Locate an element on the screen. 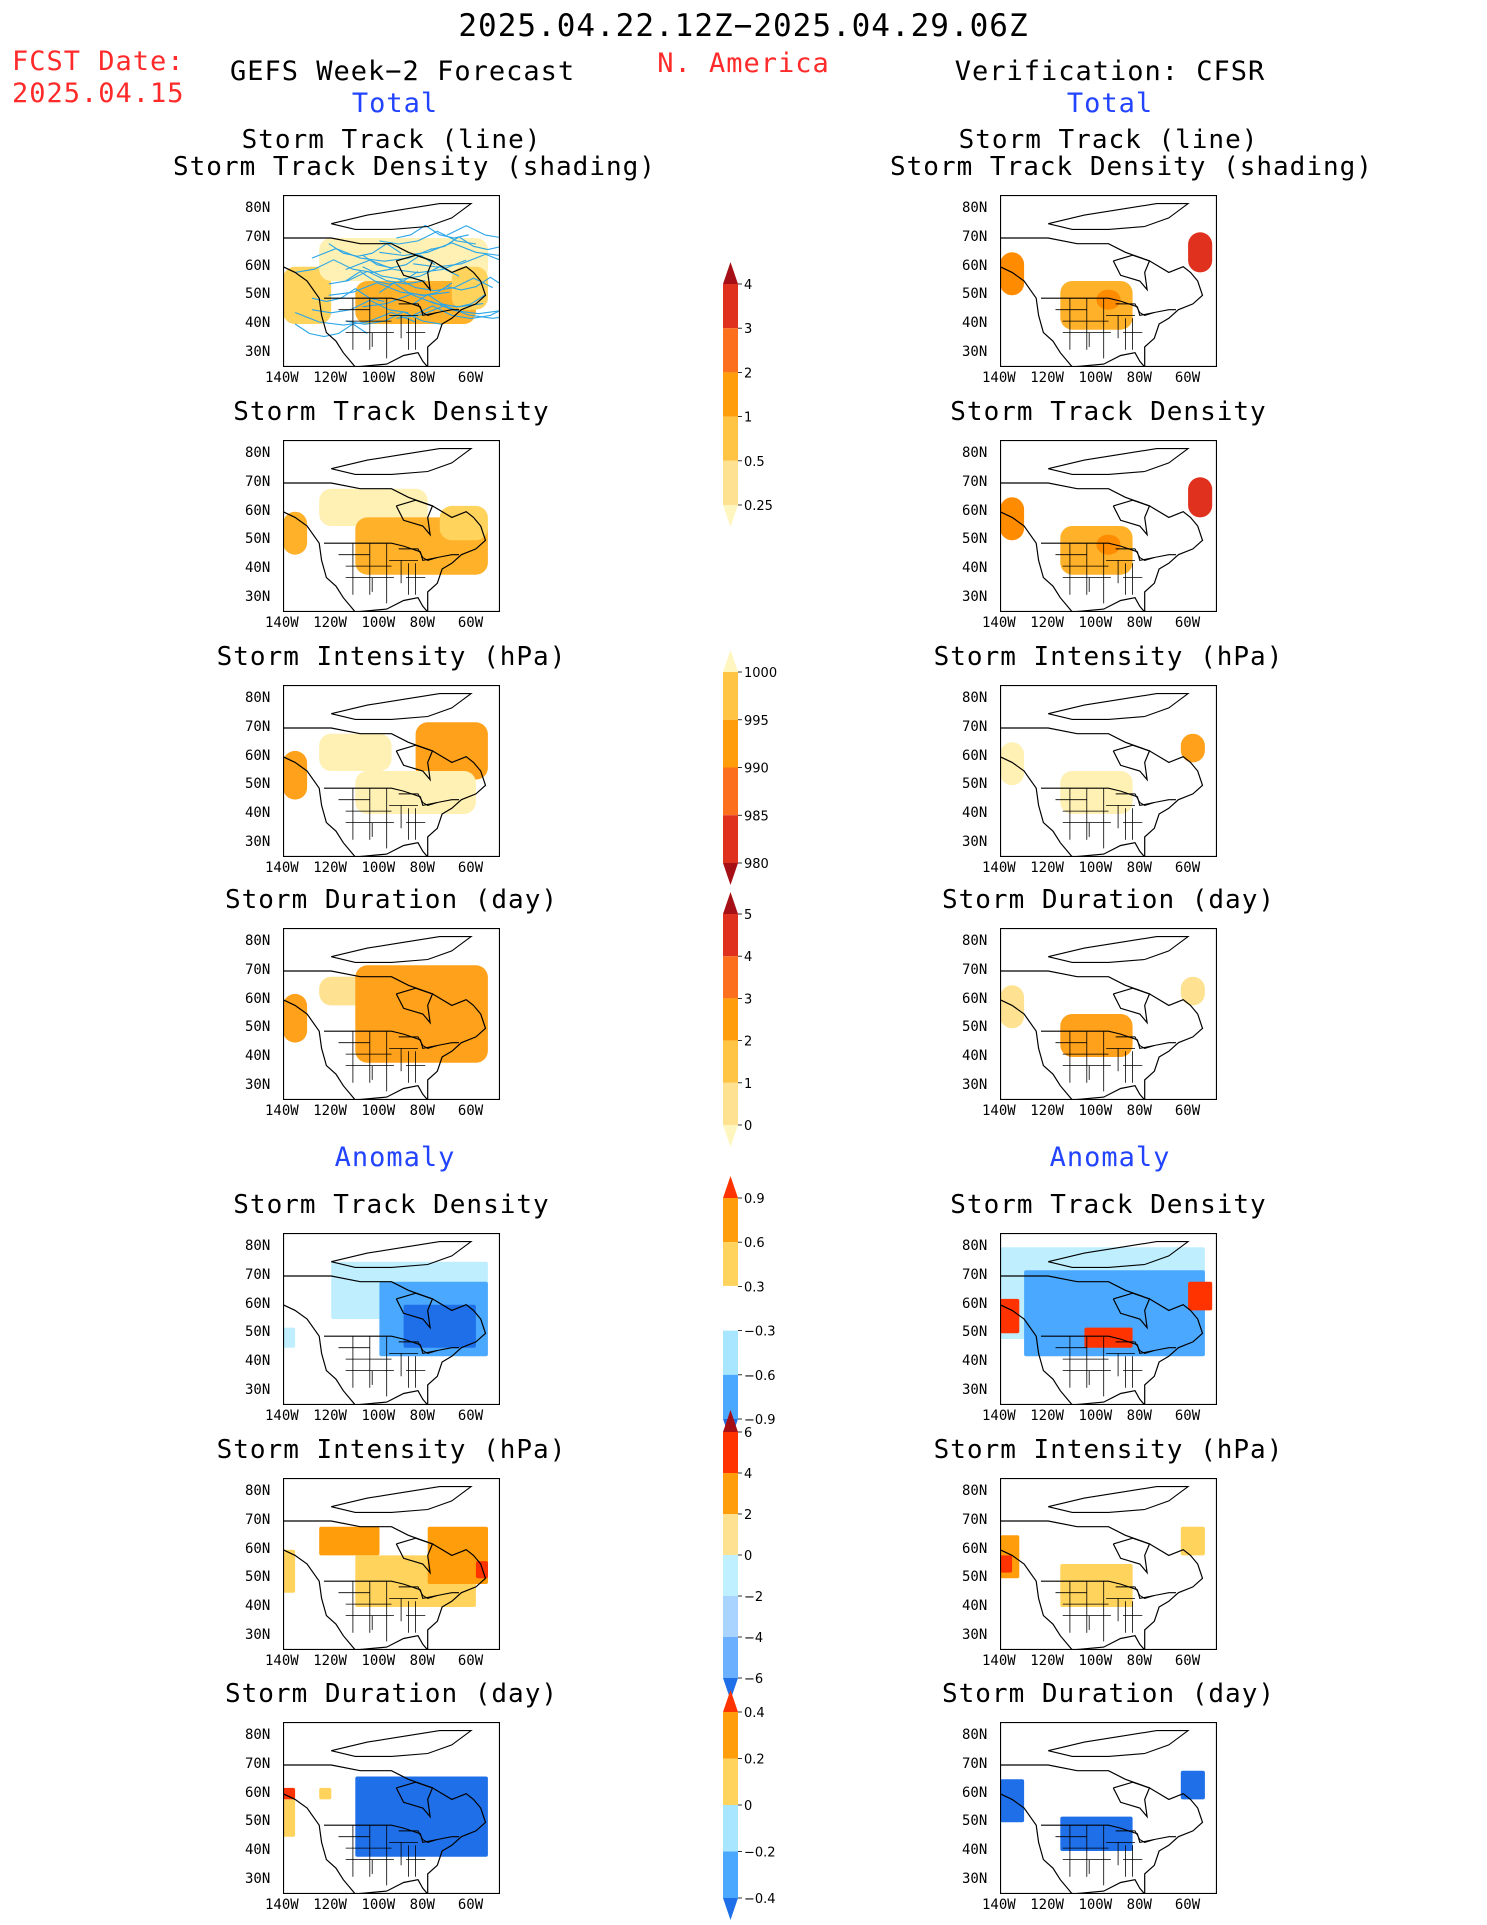  colorbar-label: −4 is located at coordinates (753, 1638).